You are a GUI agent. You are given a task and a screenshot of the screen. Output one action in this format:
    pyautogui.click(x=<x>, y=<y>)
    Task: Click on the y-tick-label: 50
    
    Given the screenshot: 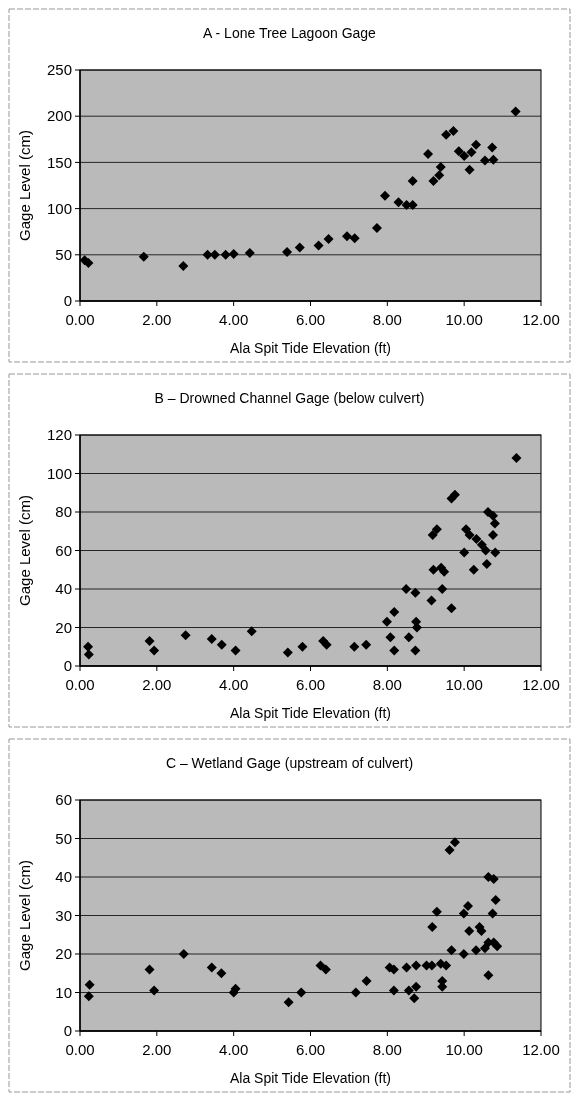 What is the action you would take?
    pyautogui.click(x=63, y=838)
    